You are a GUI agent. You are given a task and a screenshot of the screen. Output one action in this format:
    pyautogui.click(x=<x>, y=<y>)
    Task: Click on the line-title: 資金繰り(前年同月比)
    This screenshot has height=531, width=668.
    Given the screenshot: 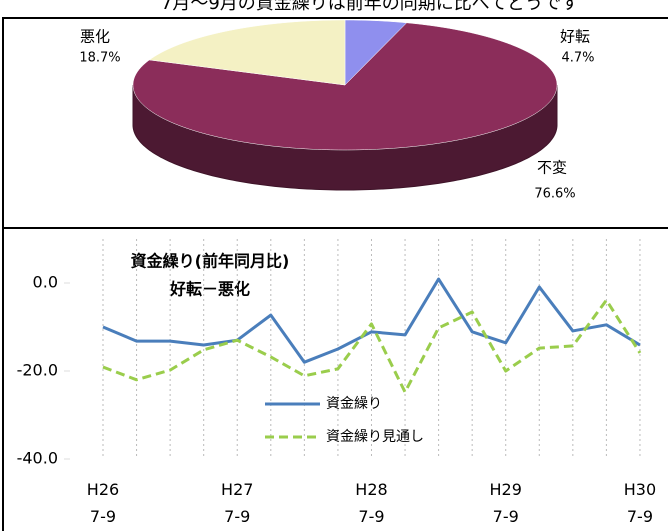 What is the action you would take?
    pyautogui.click(x=210, y=261)
    